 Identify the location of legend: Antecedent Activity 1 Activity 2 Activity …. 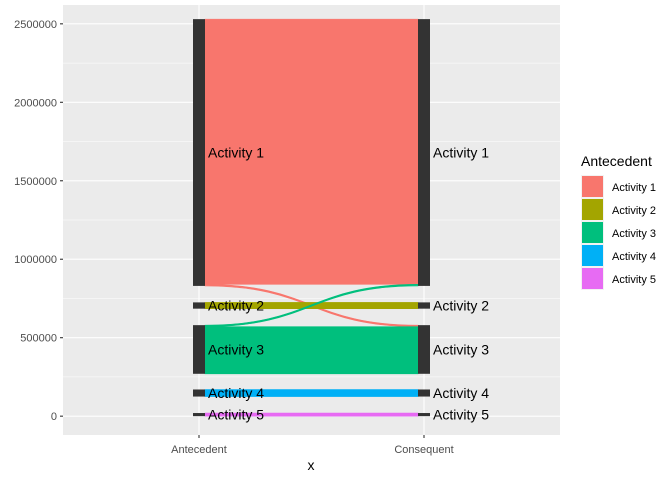
(618, 221).